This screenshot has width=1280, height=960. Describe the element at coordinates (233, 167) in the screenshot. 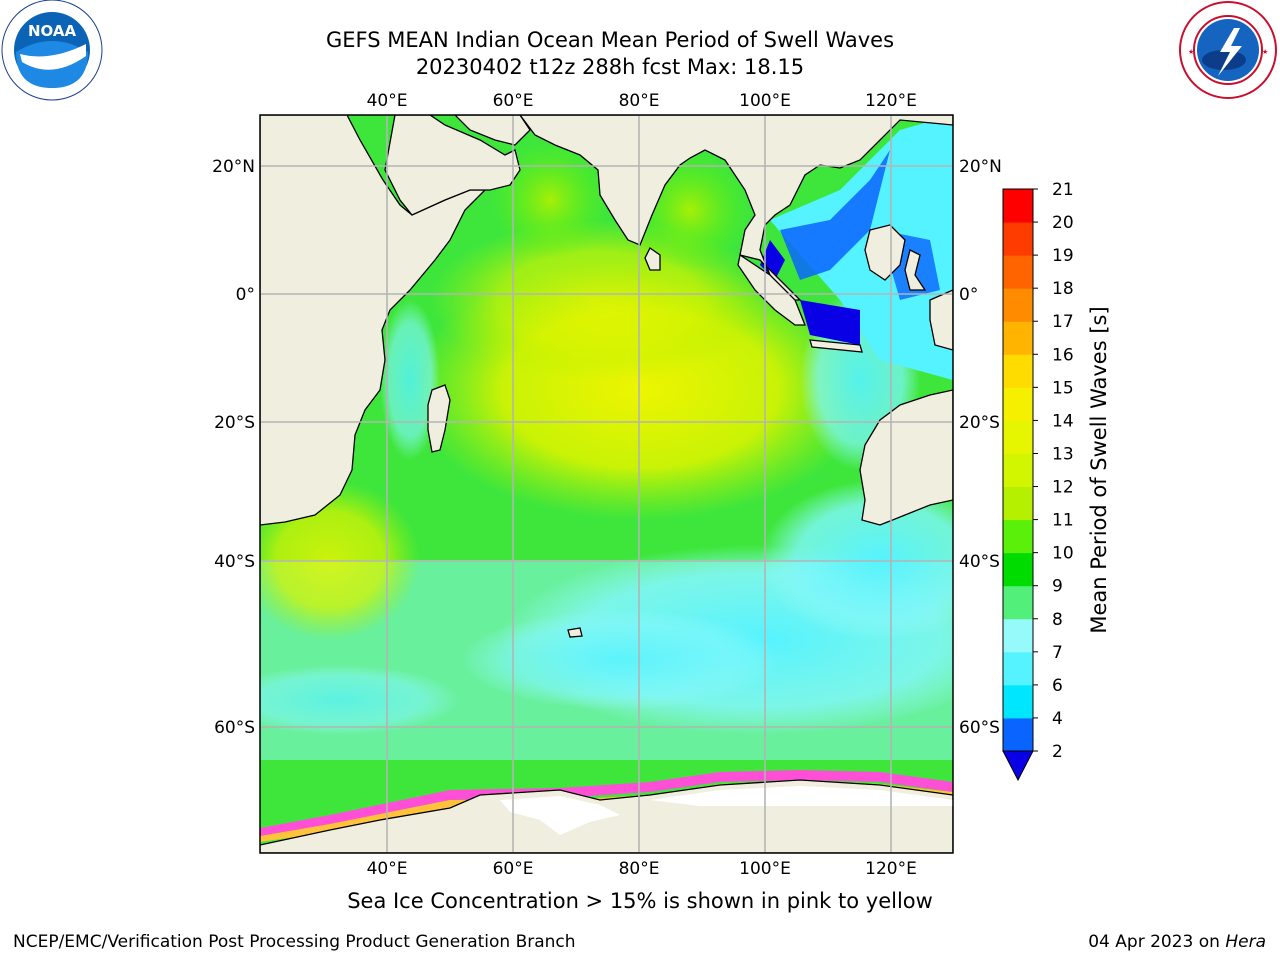

I see `lat-label-left-20n: 20°N` at that location.